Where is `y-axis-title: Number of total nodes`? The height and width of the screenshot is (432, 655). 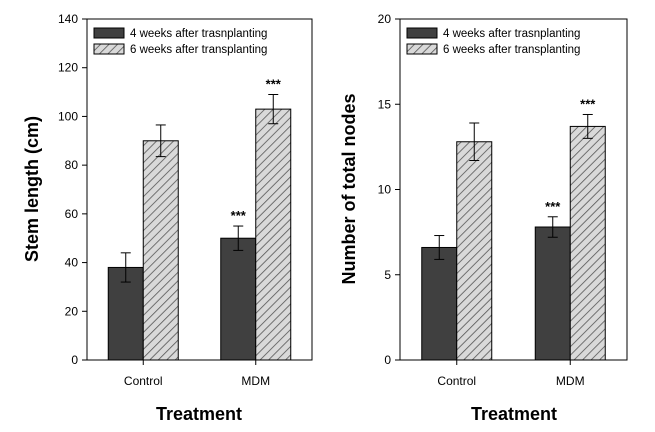 y-axis-title: Number of total nodes is located at coordinates (349, 188).